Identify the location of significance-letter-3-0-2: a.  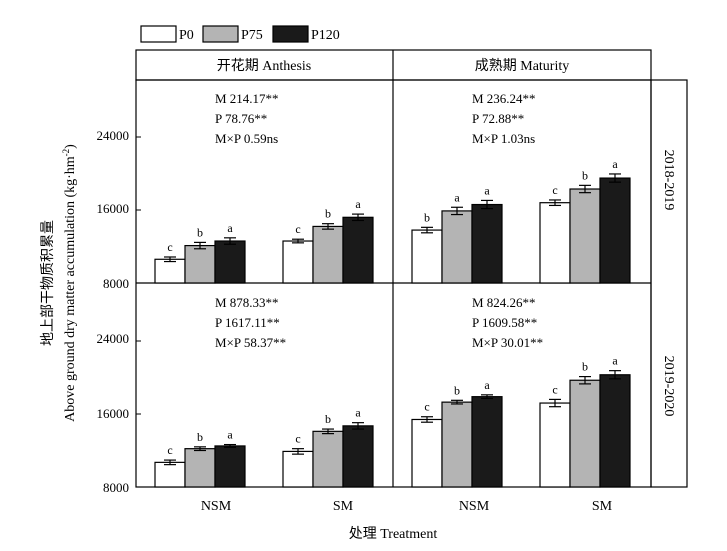
(487, 385).